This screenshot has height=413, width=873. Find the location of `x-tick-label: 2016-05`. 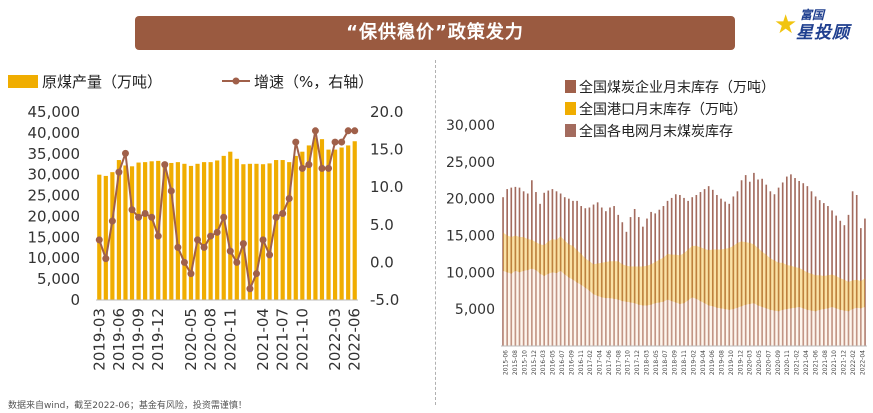

x-tick-label: 2016-05 is located at coordinates (553, 362).